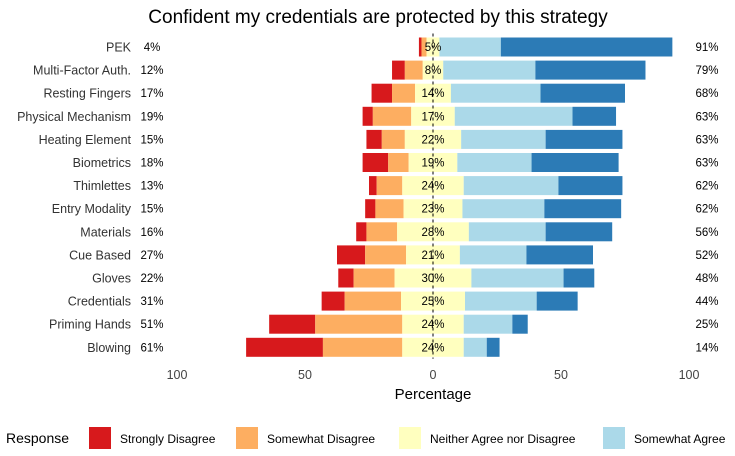  I want to click on bar-heating-element-somewhat-disagree, so click(393, 139).